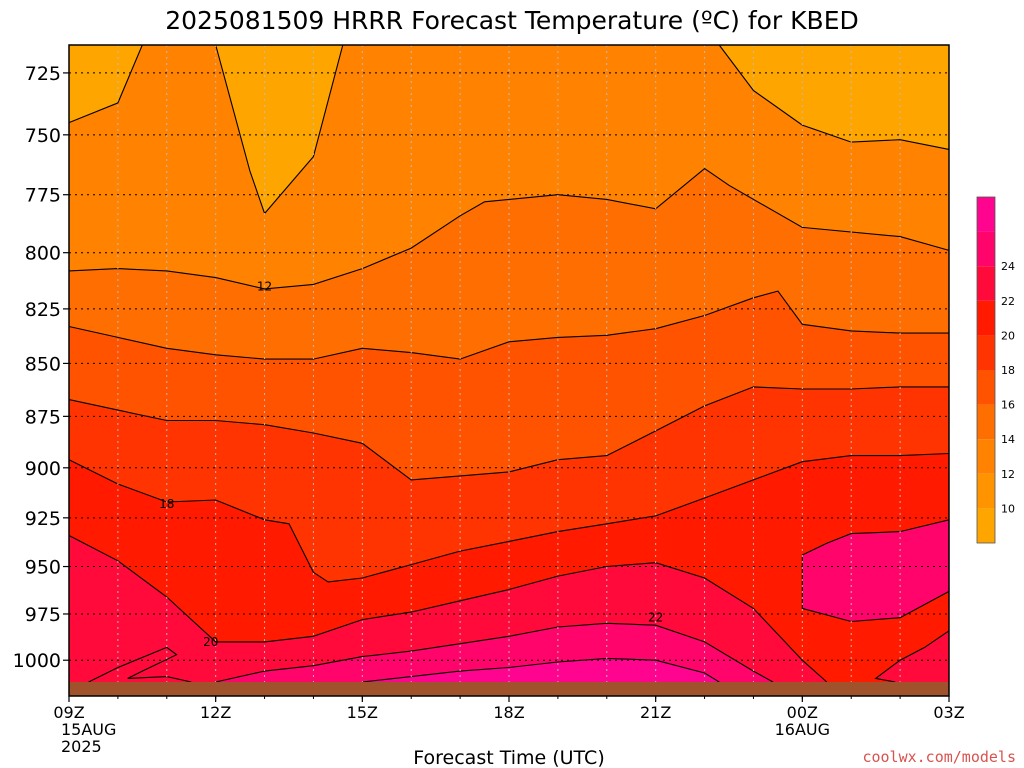 The height and width of the screenshot is (768, 1024). Describe the element at coordinates (655, 712) in the screenshot. I see `x-tick-label-21Z: 21Z` at that location.